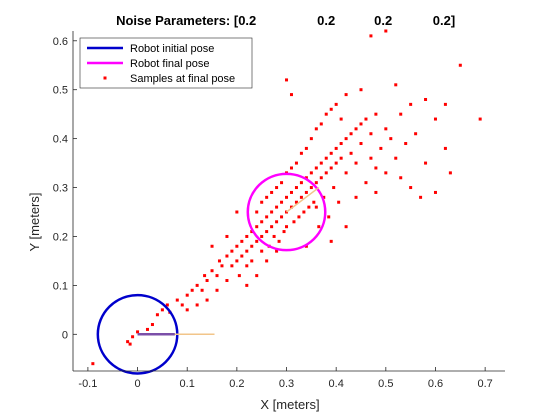  Describe the element at coordinates (286, 384) in the screenshot. I see `x-tick-label: 0.3` at that location.